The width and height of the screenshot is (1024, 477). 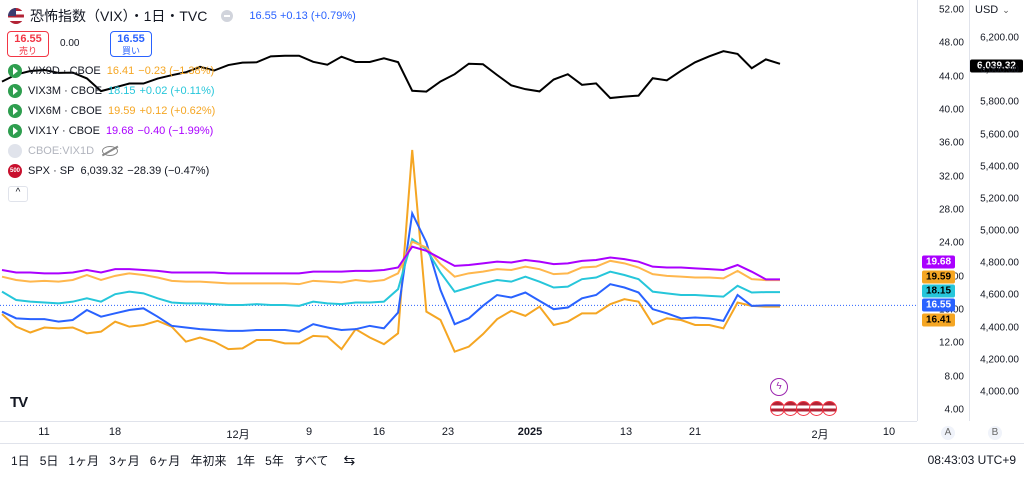 I want to click on range-button: 1年, so click(x=246, y=461).